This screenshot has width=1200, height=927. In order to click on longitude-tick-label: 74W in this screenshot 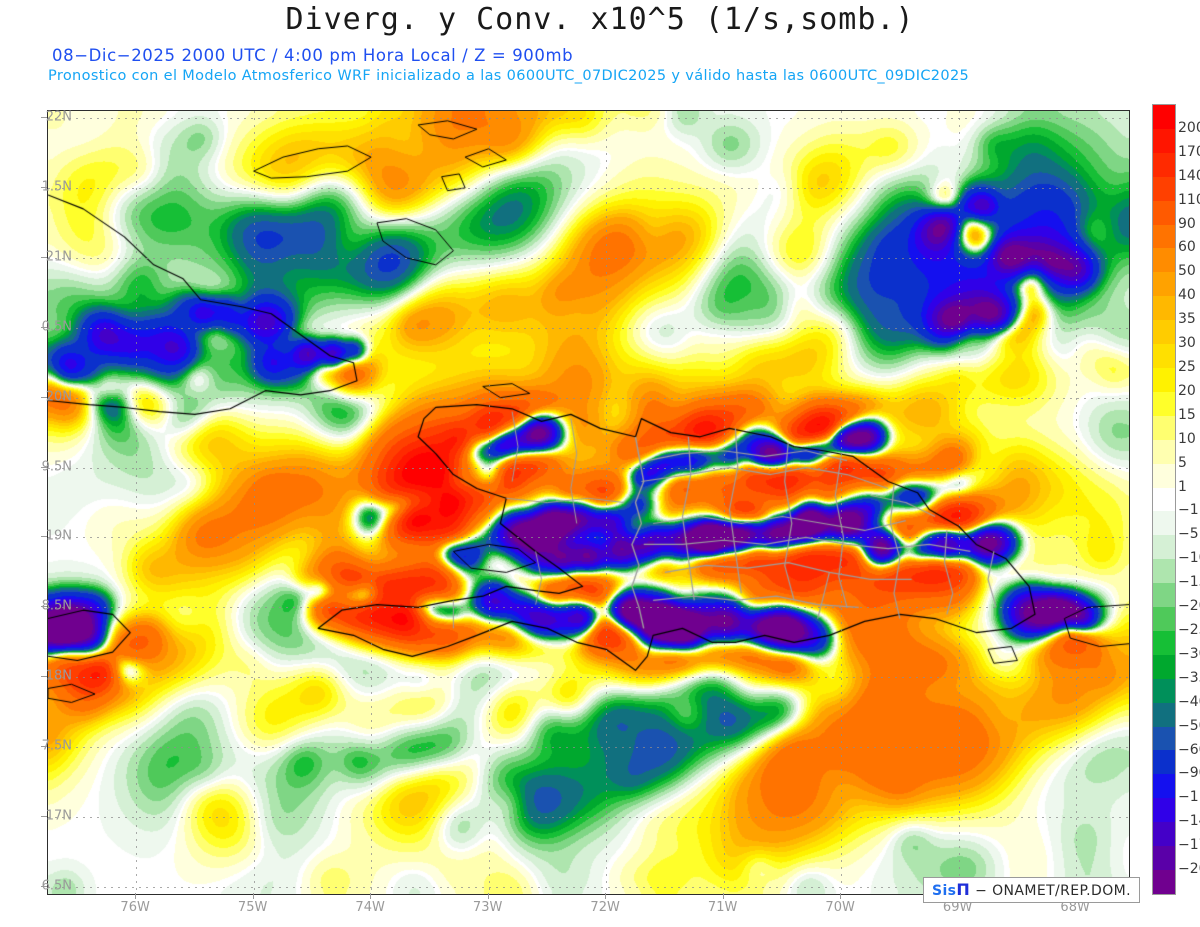, I will do `click(370, 907)`.